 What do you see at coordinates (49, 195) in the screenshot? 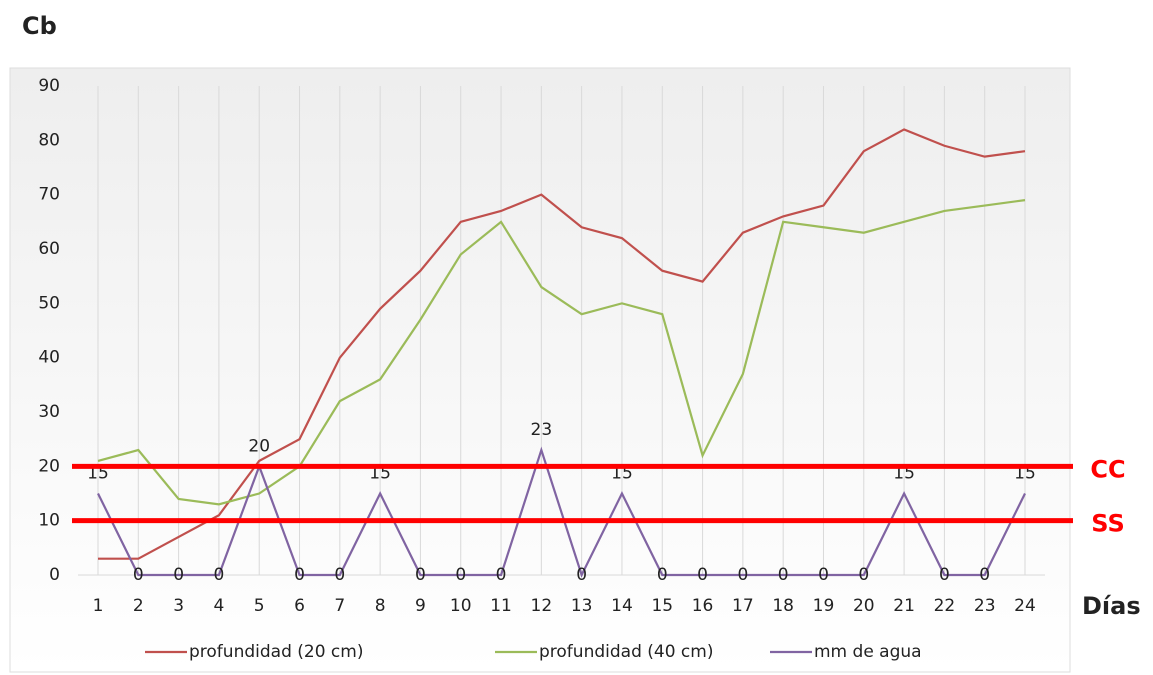
I see `y-tick-label: 70` at bounding box center [49, 195].